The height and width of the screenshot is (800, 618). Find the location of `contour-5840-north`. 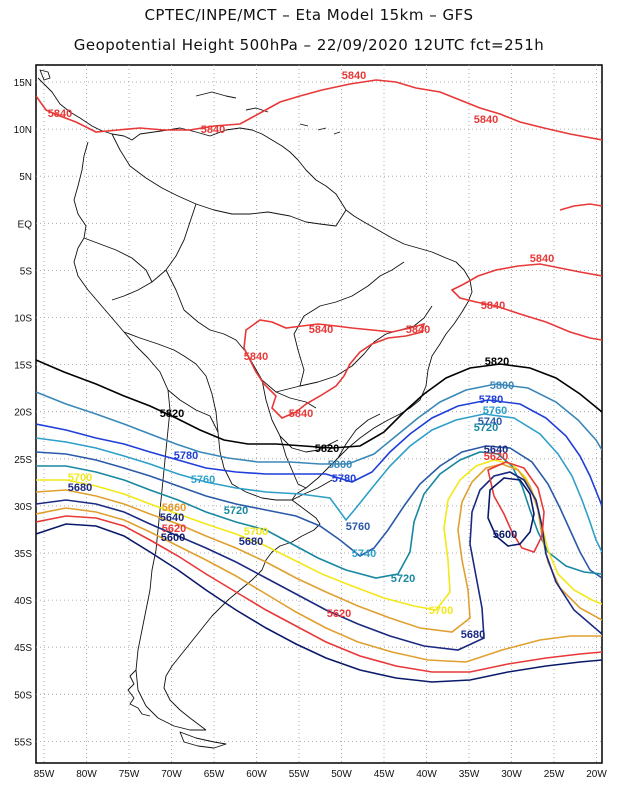

contour-5840-north is located at coordinates (319, 110).